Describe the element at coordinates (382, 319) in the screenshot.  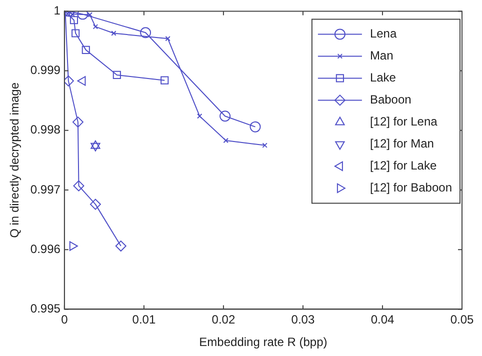
I see `x-tick-label: 0.04` at that location.